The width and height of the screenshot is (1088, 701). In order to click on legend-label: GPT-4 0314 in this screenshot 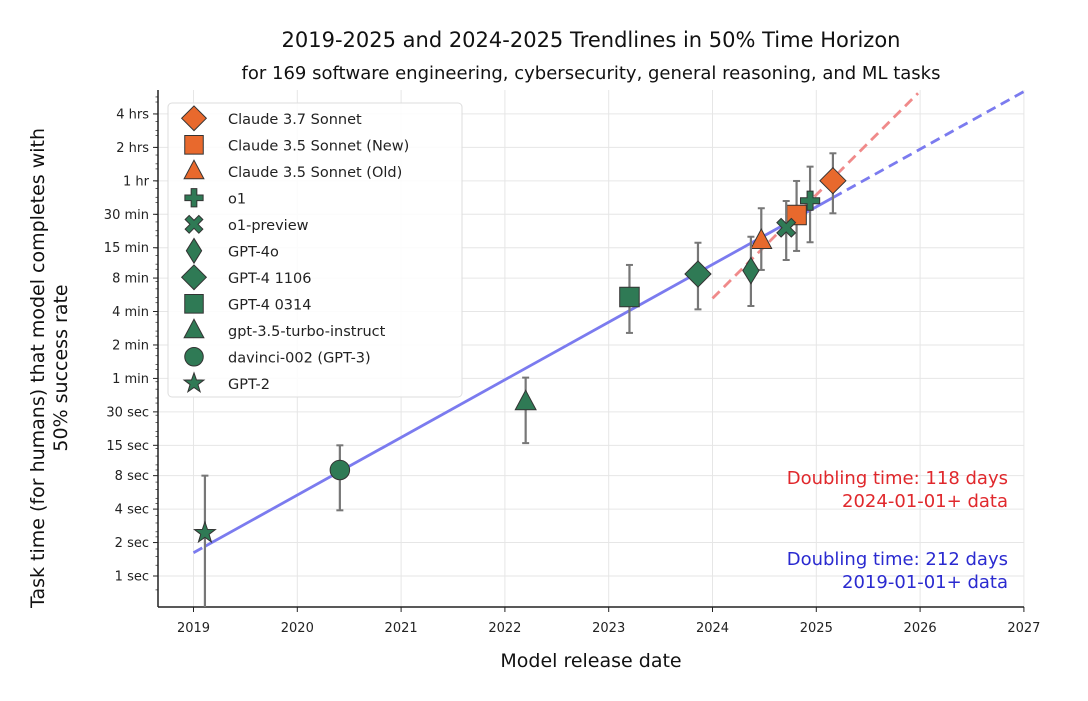, I will do `click(269, 305)`.